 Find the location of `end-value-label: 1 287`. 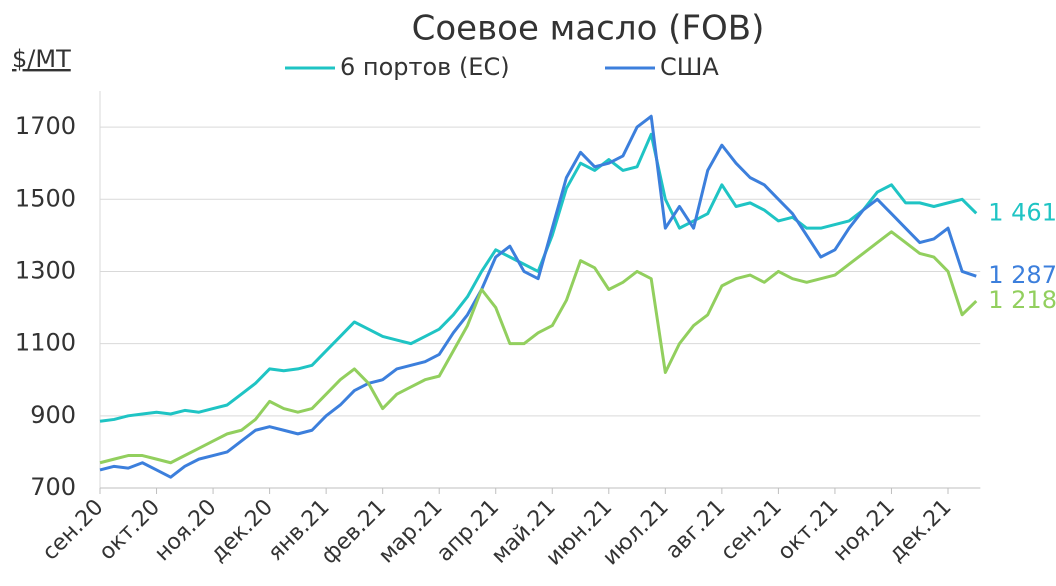

end-value-label: 1 287 is located at coordinates (1022, 275).